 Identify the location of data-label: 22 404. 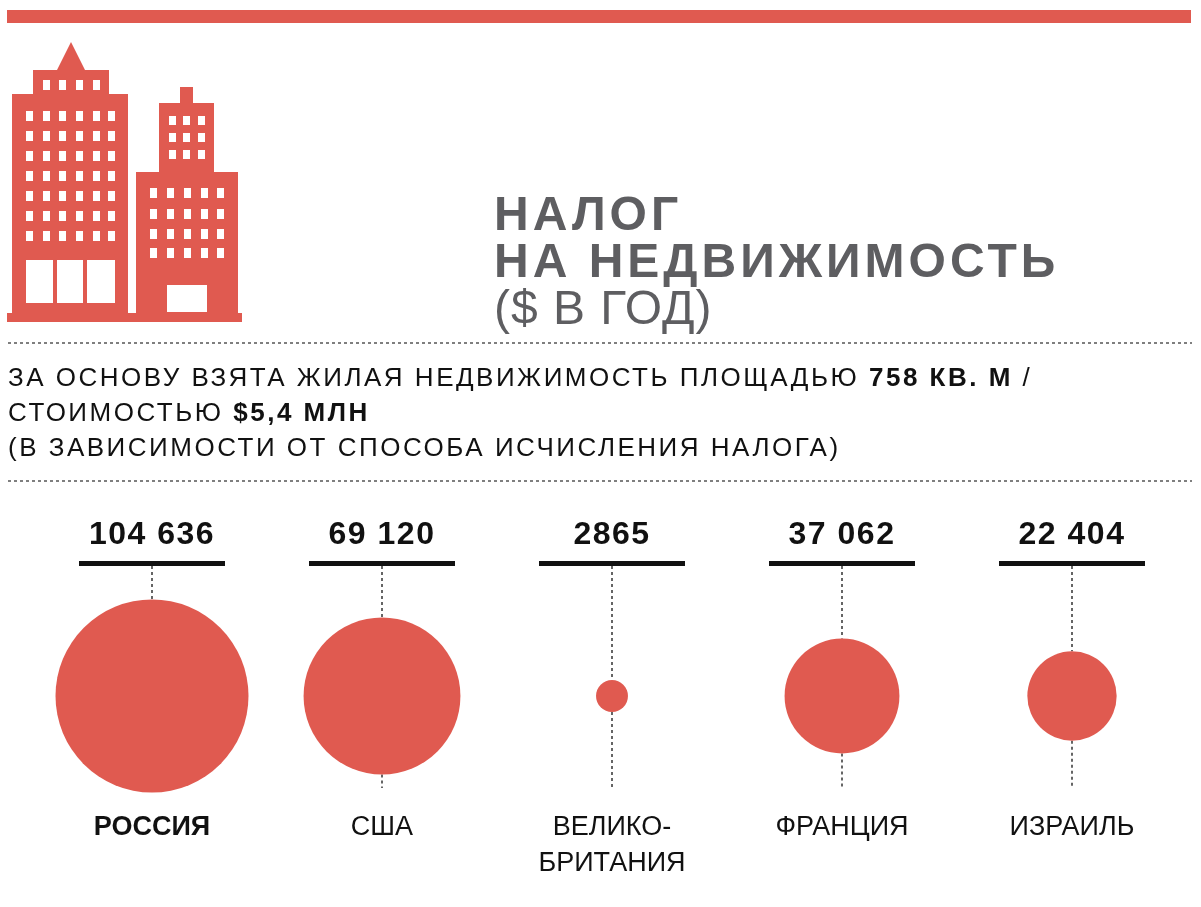
(1072, 533).